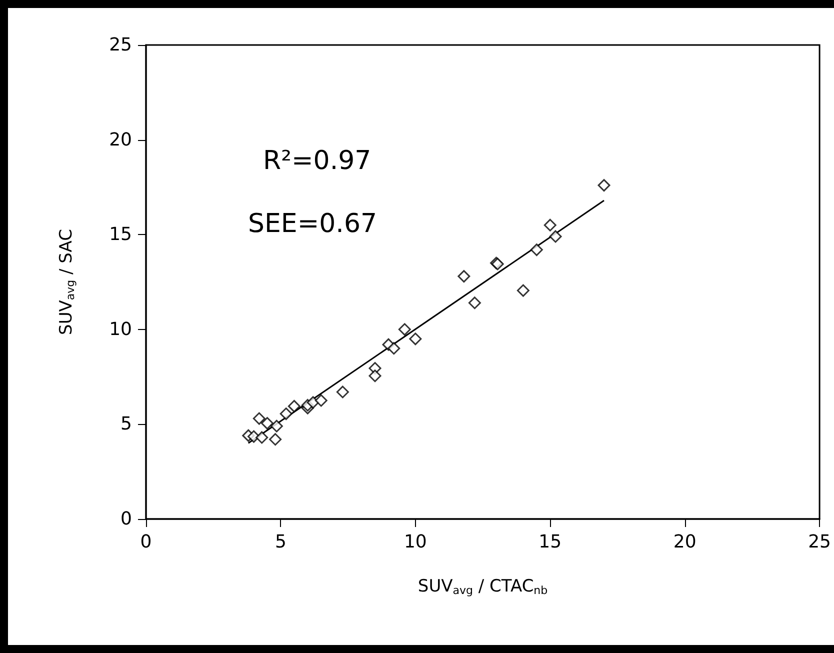 This screenshot has width=834, height=653. I want to click on x-tick-label: 25, so click(819, 542).